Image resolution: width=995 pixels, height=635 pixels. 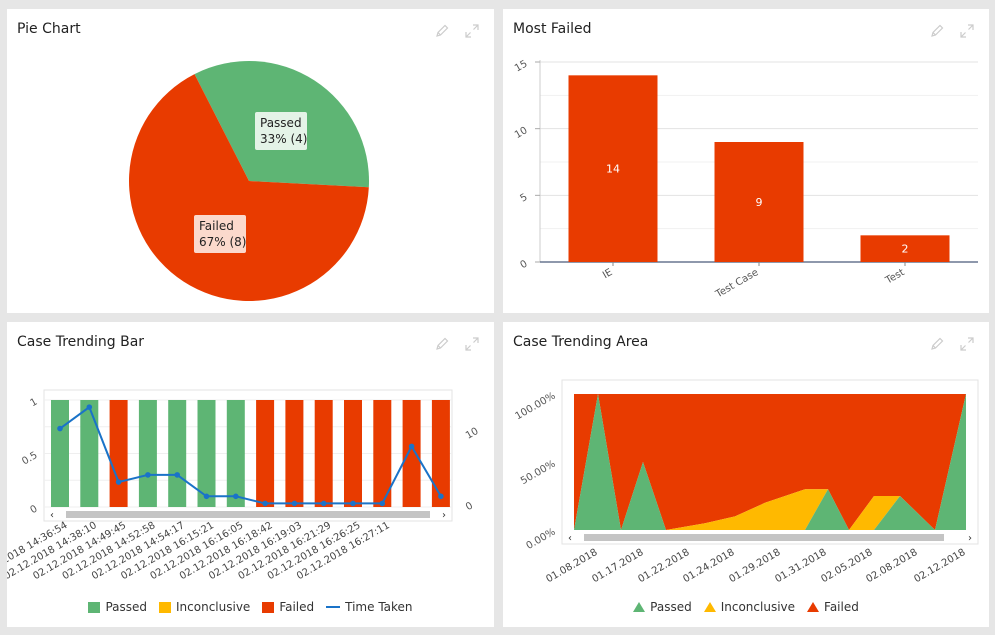 I want to click on area-failed, so click(x=770, y=462).